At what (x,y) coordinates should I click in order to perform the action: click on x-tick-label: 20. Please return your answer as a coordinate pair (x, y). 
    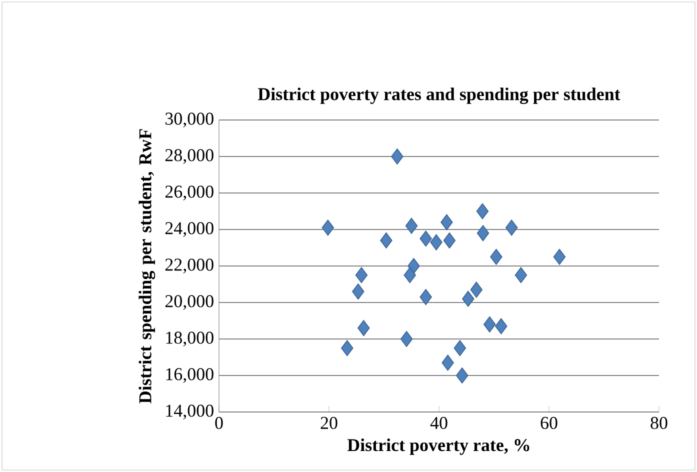
    Looking at the image, I should click on (329, 423).